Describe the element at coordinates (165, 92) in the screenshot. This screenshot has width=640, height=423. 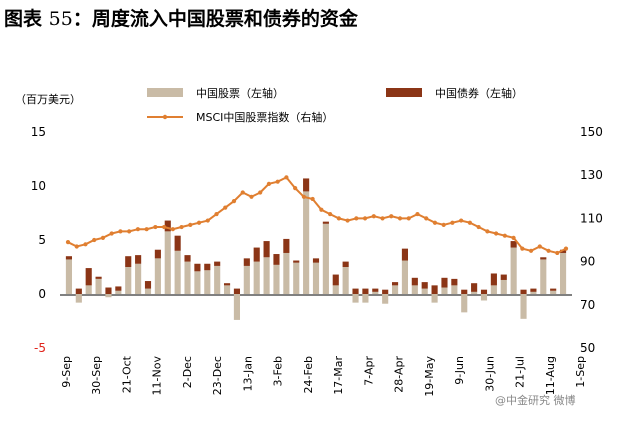
I see `legend-swatch-stock` at that location.